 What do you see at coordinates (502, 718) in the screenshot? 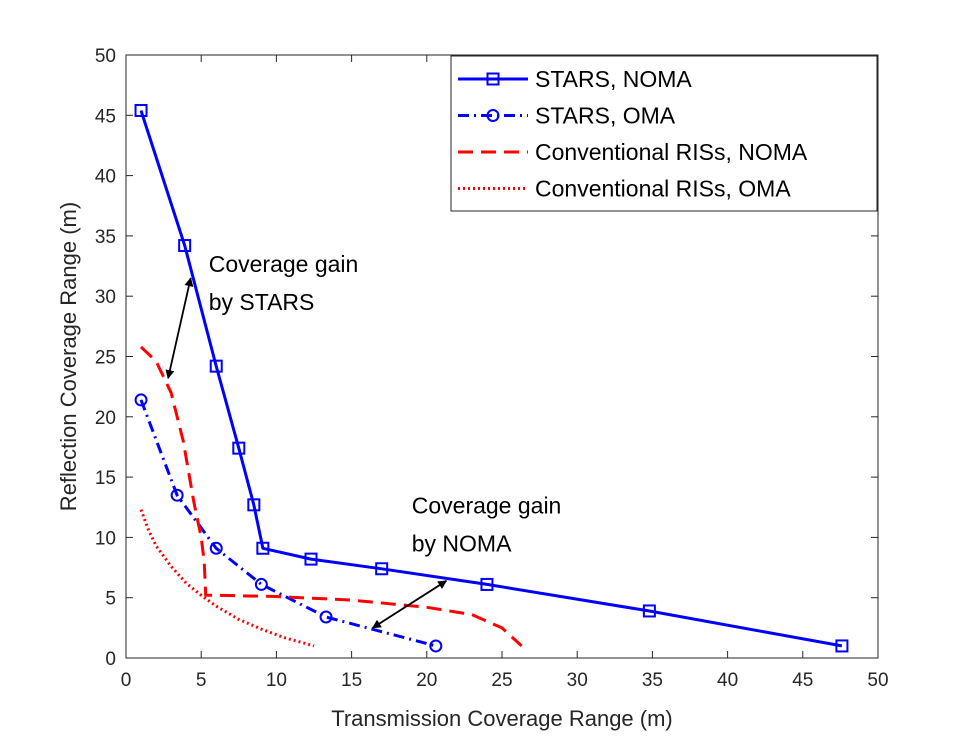
I see `x-axis-label: Transmission Coverage Range (m)` at bounding box center [502, 718].